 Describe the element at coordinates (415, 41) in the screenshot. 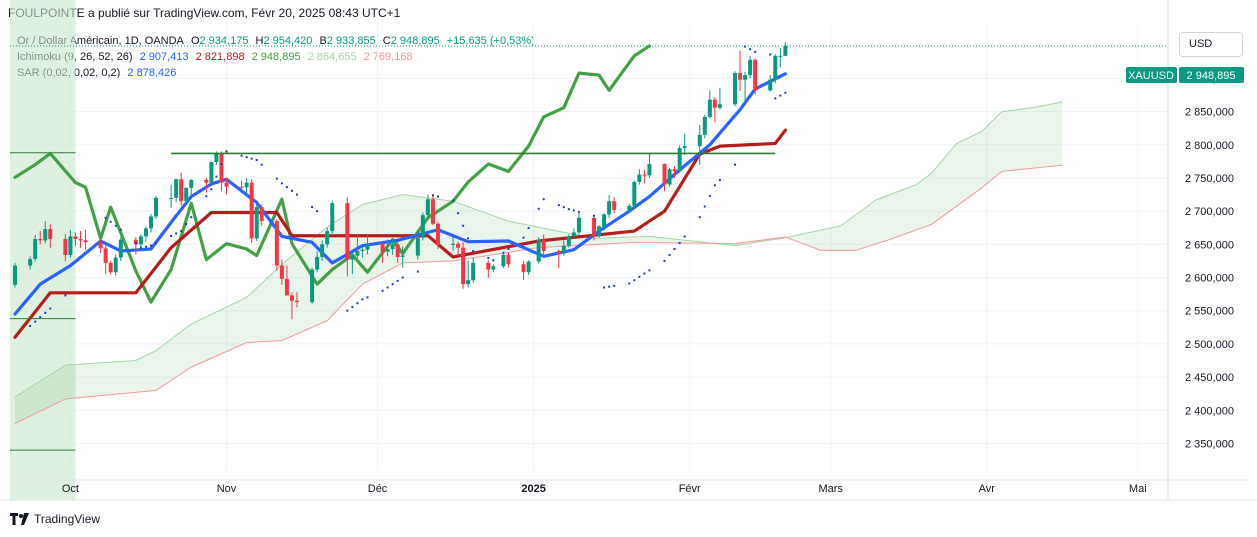

I see `close-value: 2 948,895` at that location.